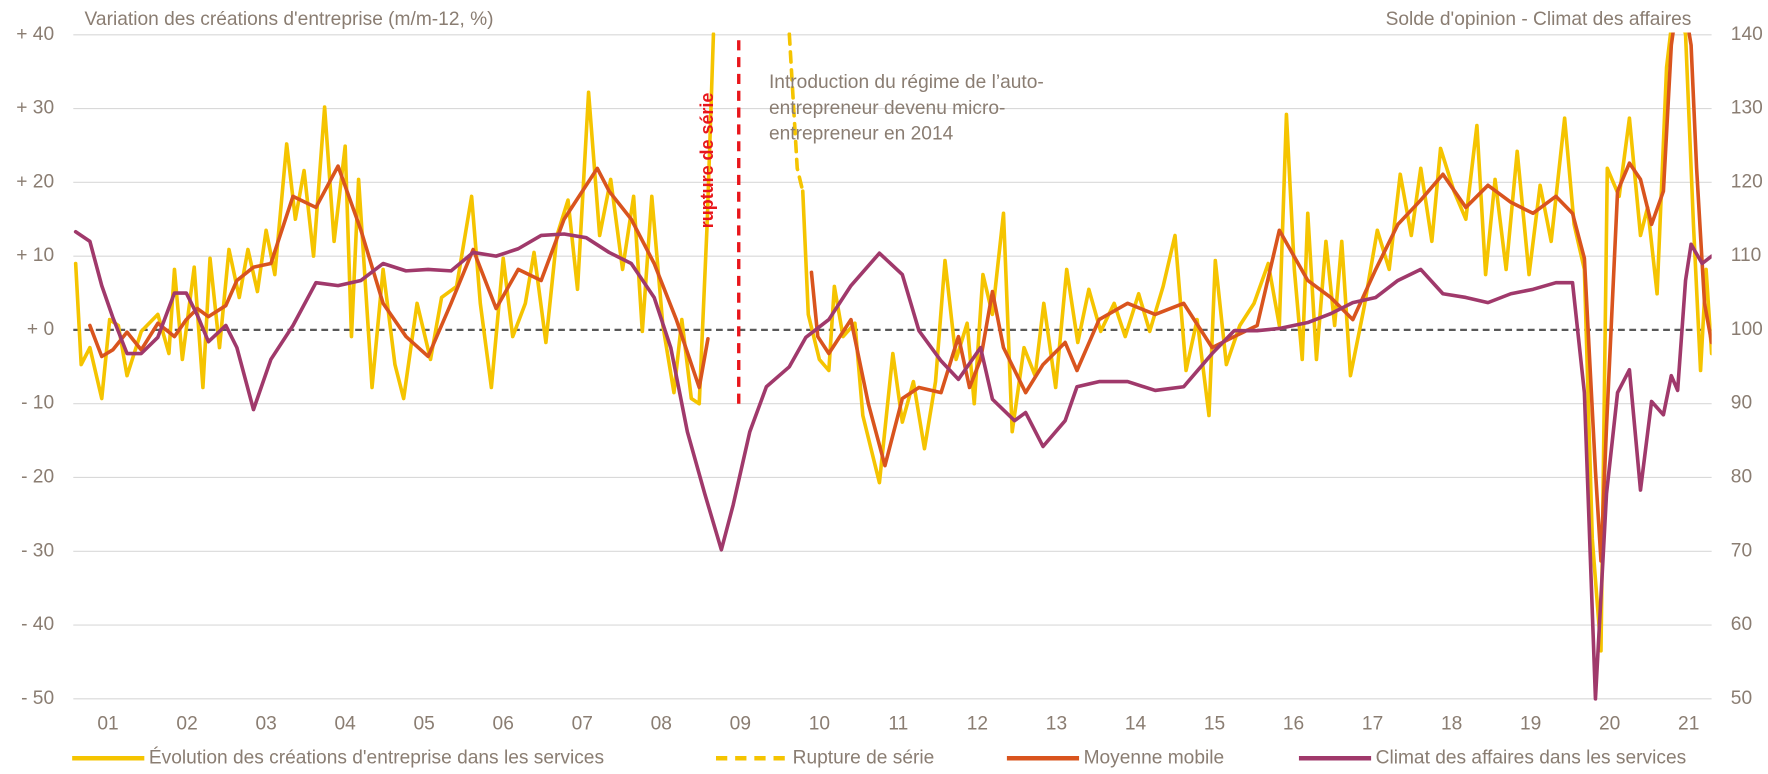 The height and width of the screenshot is (774, 1768). I want to click on x-tick-label: 13, so click(1056, 724).